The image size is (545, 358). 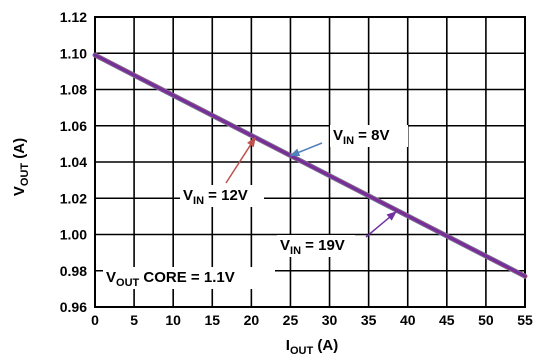 What do you see at coordinates (369, 320) in the screenshot?
I see `x-tick-label: 35` at bounding box center [369, 320].